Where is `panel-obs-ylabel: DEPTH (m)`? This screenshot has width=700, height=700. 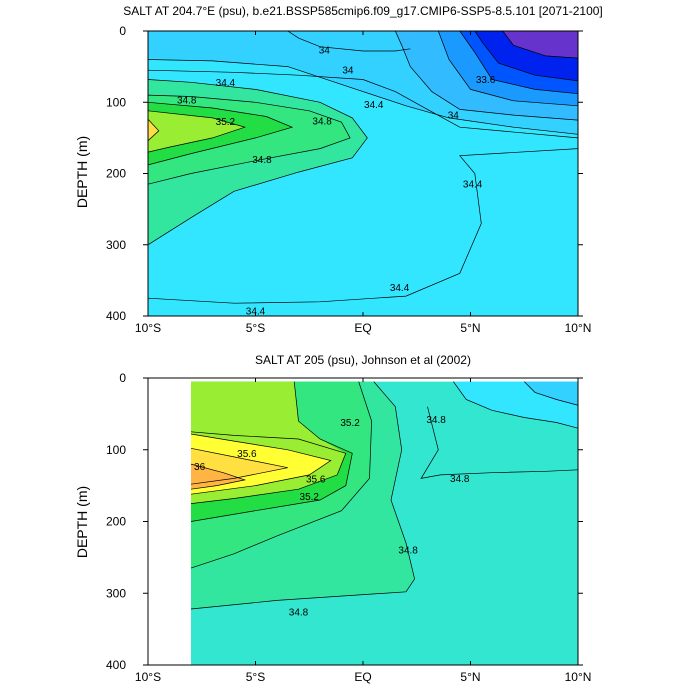
panel-obs-ylabel: DEPTH (m) is located at coordinates (82, 522).